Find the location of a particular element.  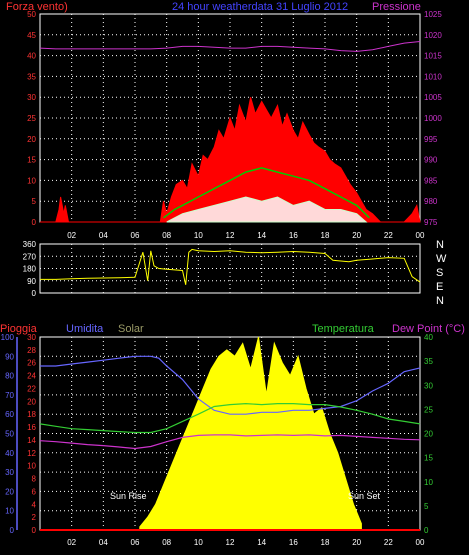

pressure-tick-label: 1025 is located at coordinates (433, 14).